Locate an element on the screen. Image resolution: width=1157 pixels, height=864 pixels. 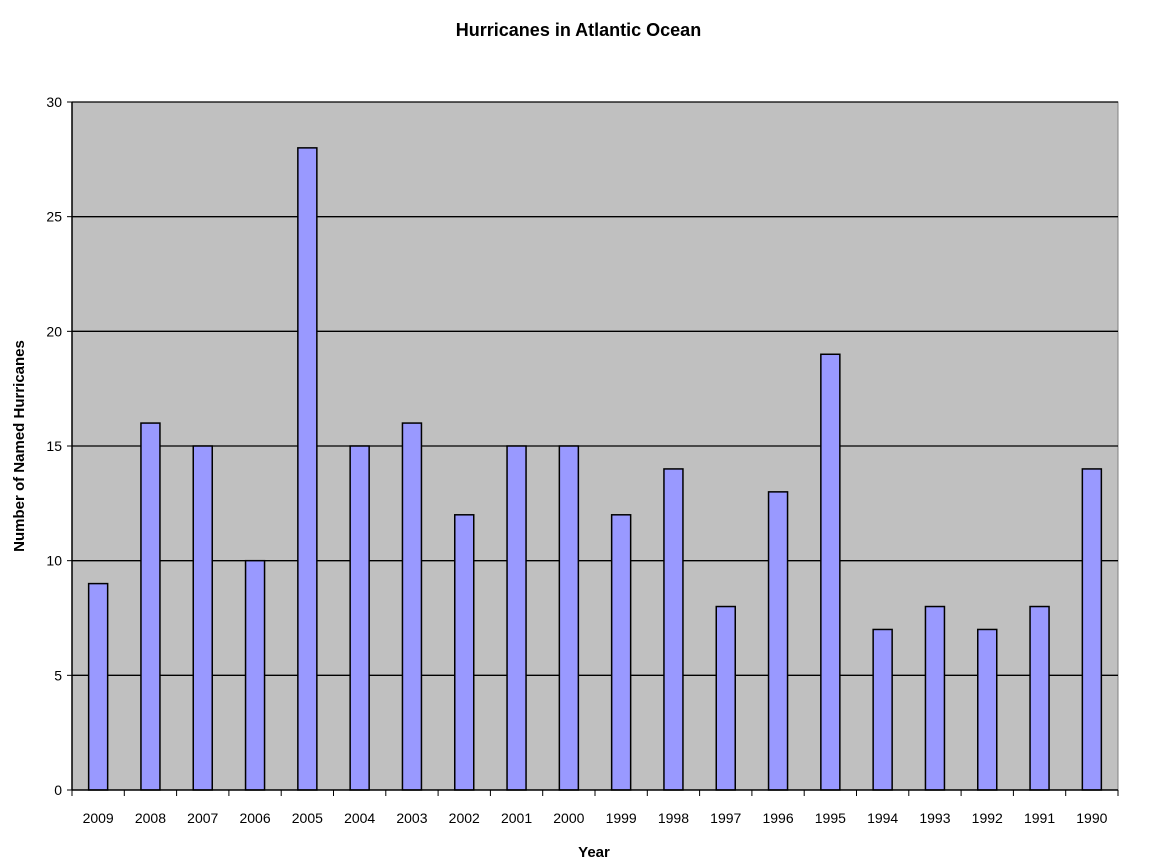
y-axis-label: Number of Named Hurricanes is located at coordinates (19, 446).